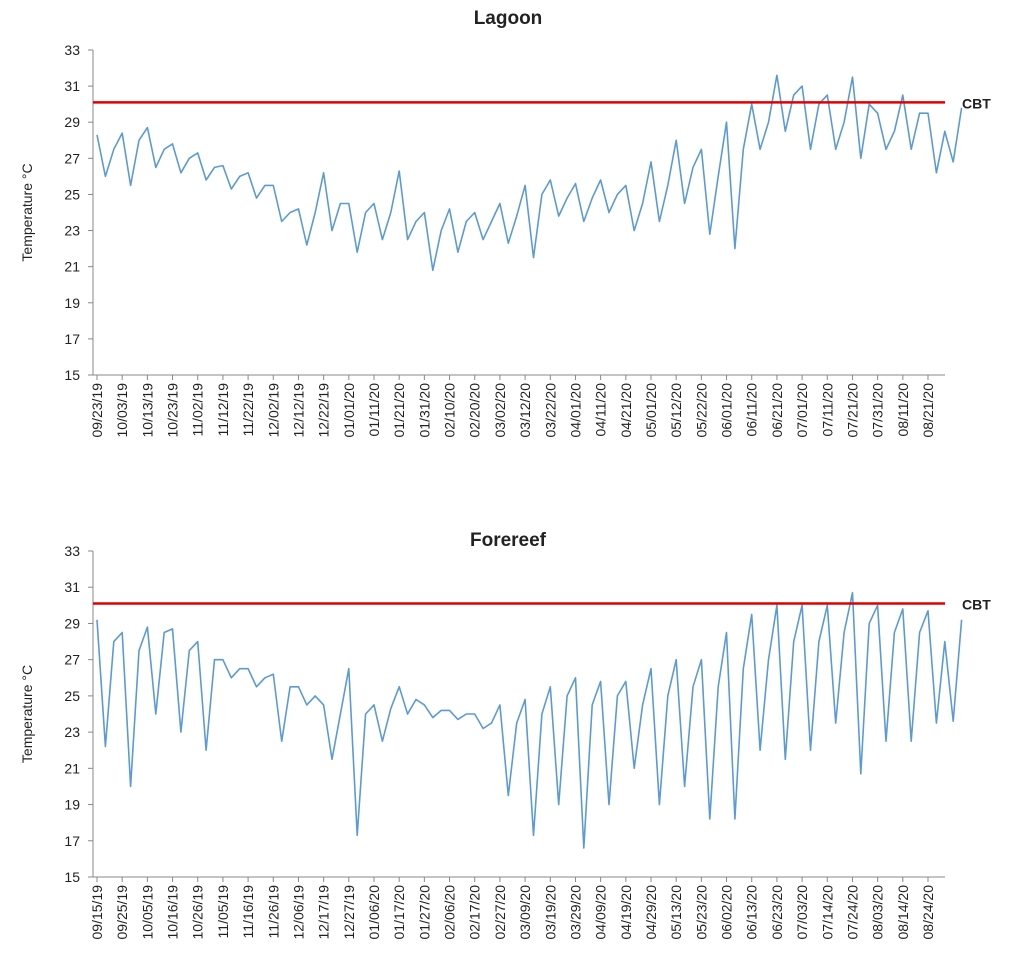 The width and height of the screenshot is (1017, 975). Describe the element at coordinates (374, 912) in the screenshot. I see `x-tick-label: 01/06/20` at that location.